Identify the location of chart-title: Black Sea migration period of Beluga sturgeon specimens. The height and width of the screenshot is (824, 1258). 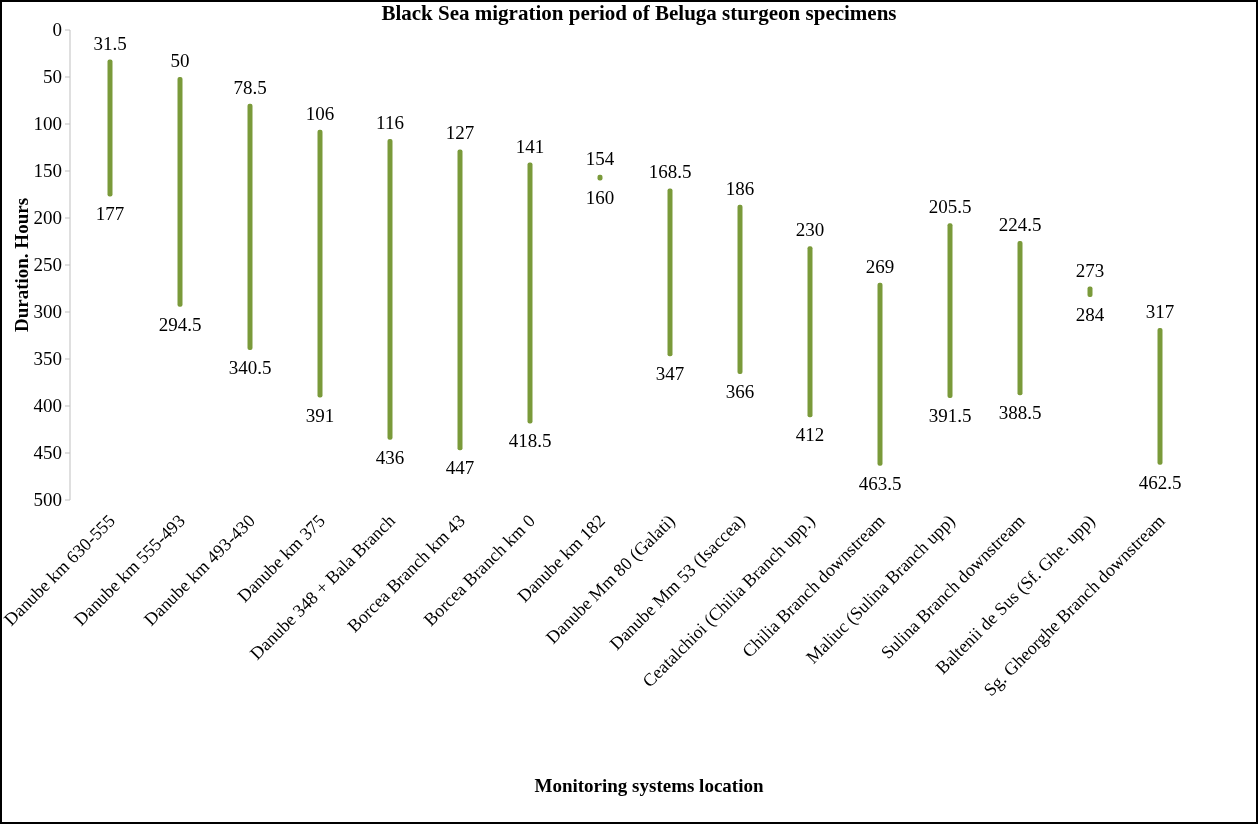
(639, 13).